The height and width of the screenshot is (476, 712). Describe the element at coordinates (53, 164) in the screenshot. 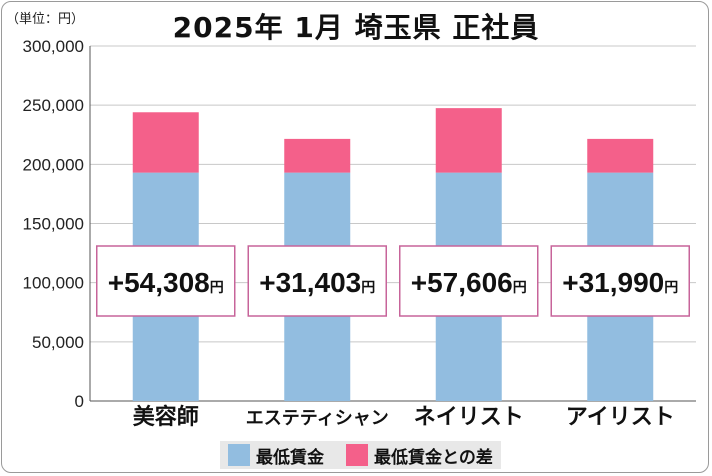

I see `y-tick-label: 200,000` at that location.